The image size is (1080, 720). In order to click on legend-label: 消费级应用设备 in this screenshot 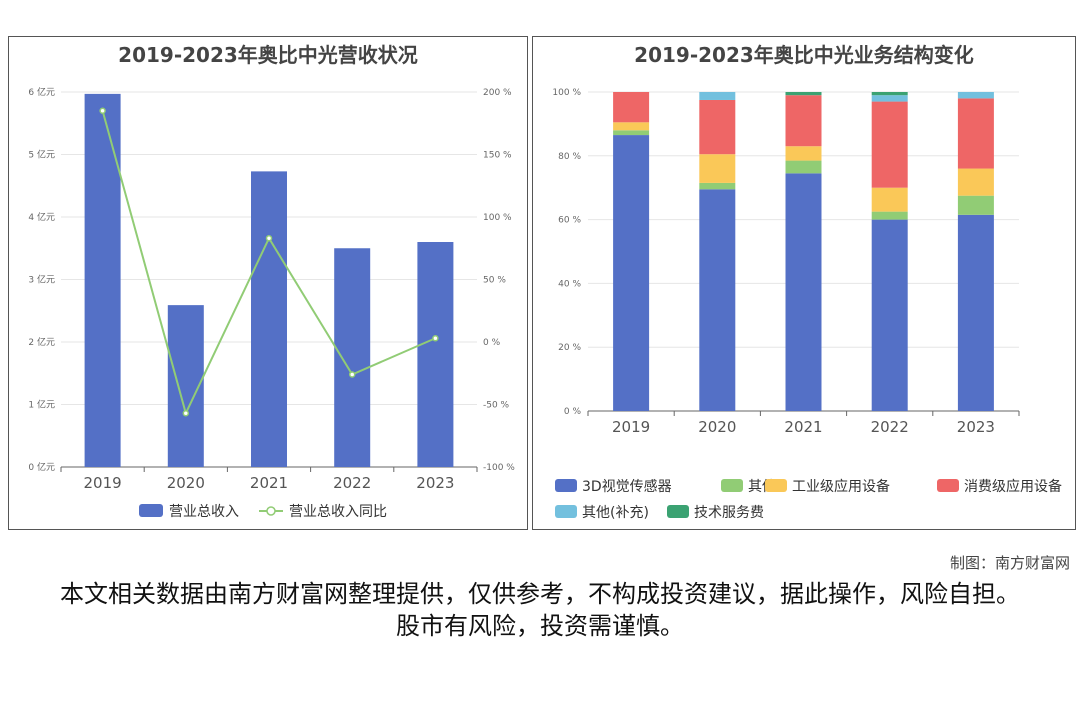, I will do `click(1013, 486)`.